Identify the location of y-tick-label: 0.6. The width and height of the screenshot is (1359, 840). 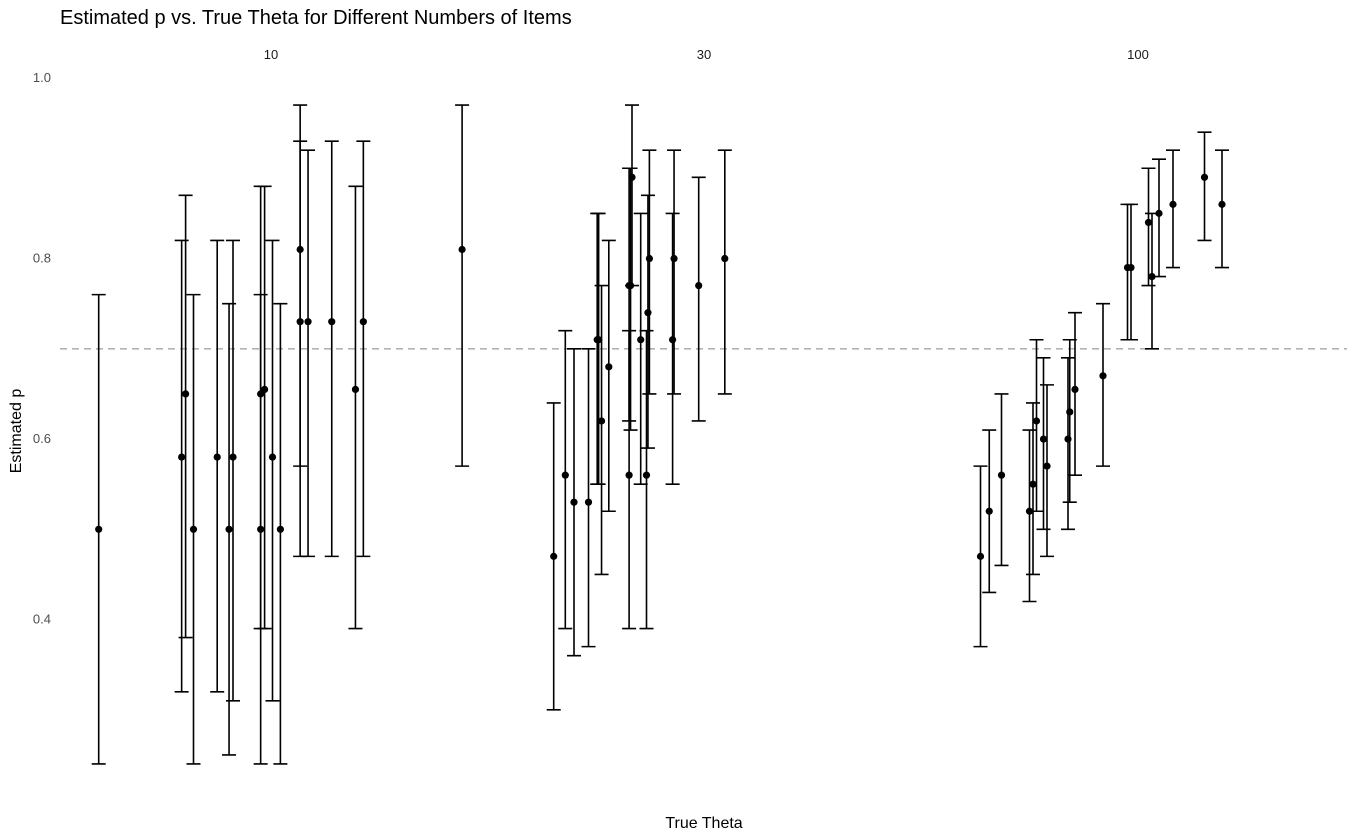
(42, 438).